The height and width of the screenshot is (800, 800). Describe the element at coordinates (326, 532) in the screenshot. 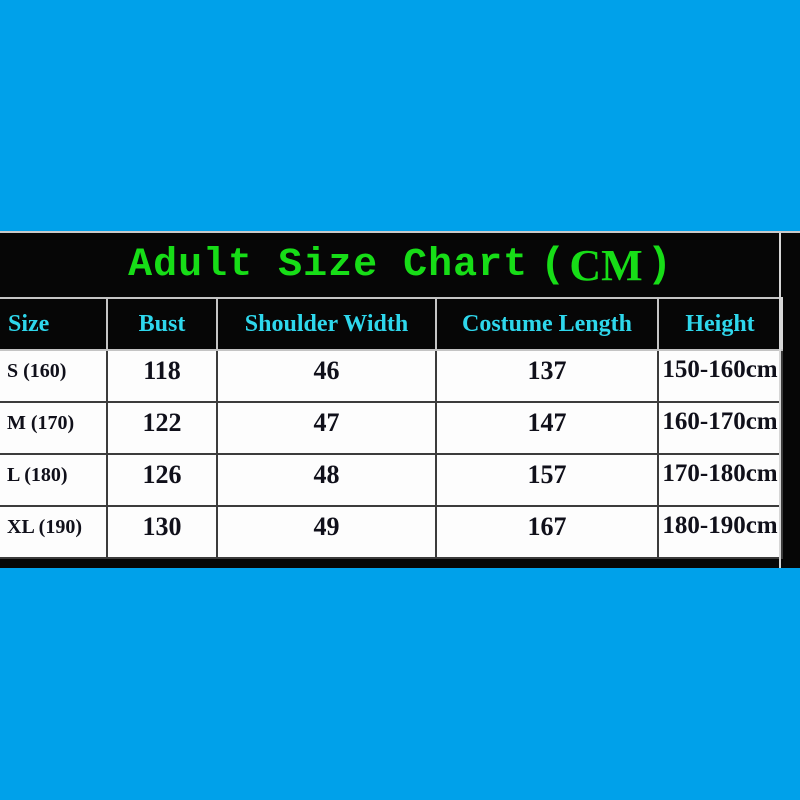

I see `cell-shoulder-xl: 49` at that location.